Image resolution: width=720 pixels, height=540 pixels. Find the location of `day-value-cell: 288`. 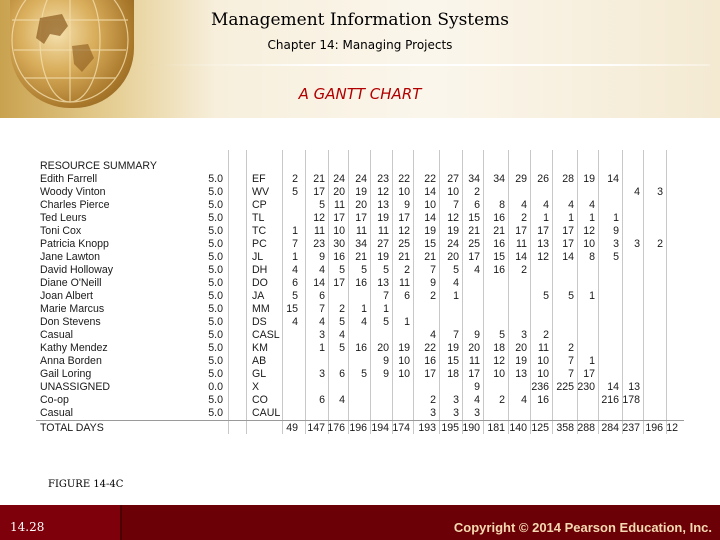

day-value-cell: 288 is located at coordinates (586, 428).